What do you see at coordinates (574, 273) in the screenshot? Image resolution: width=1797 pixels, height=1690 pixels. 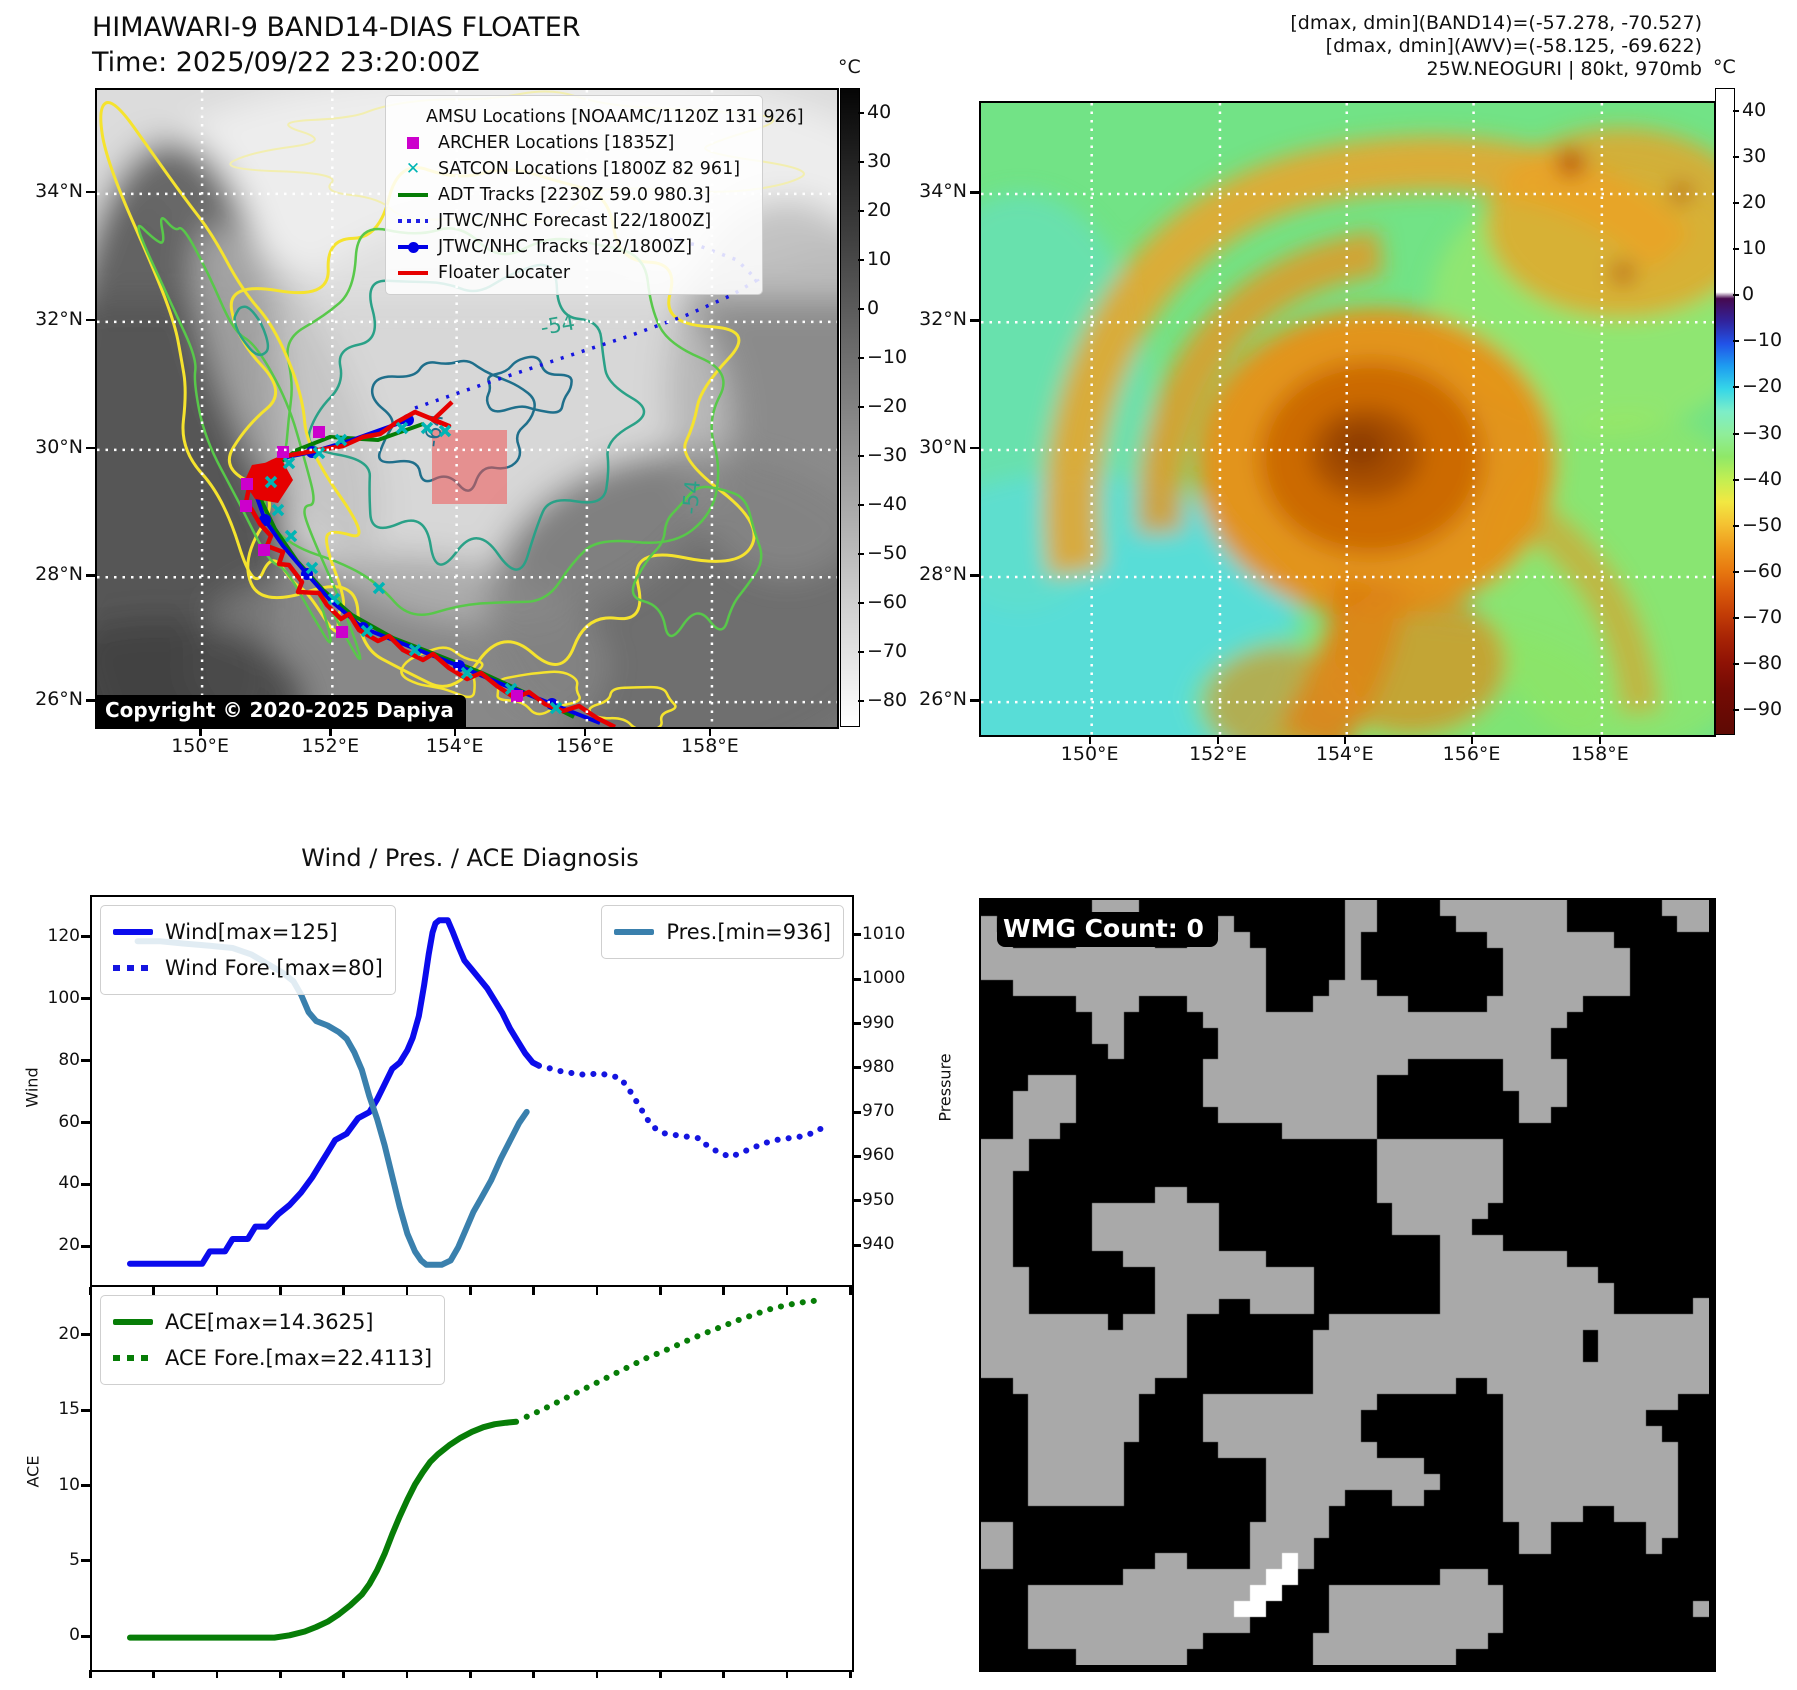 I see `legend-floater: Floater Locater` at bounding box center [574, 273].